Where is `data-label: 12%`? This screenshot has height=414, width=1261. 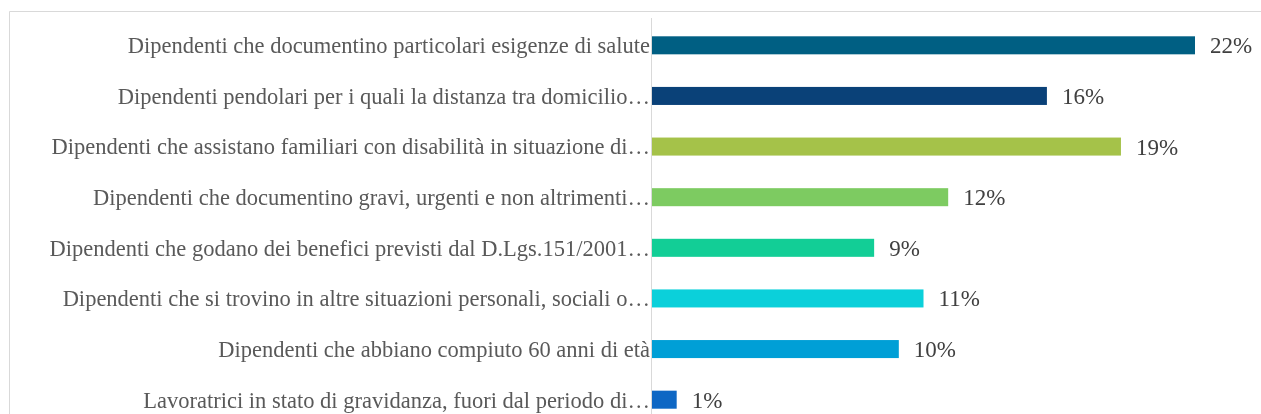 data-label: 12% is located at coordinates (984, 198).